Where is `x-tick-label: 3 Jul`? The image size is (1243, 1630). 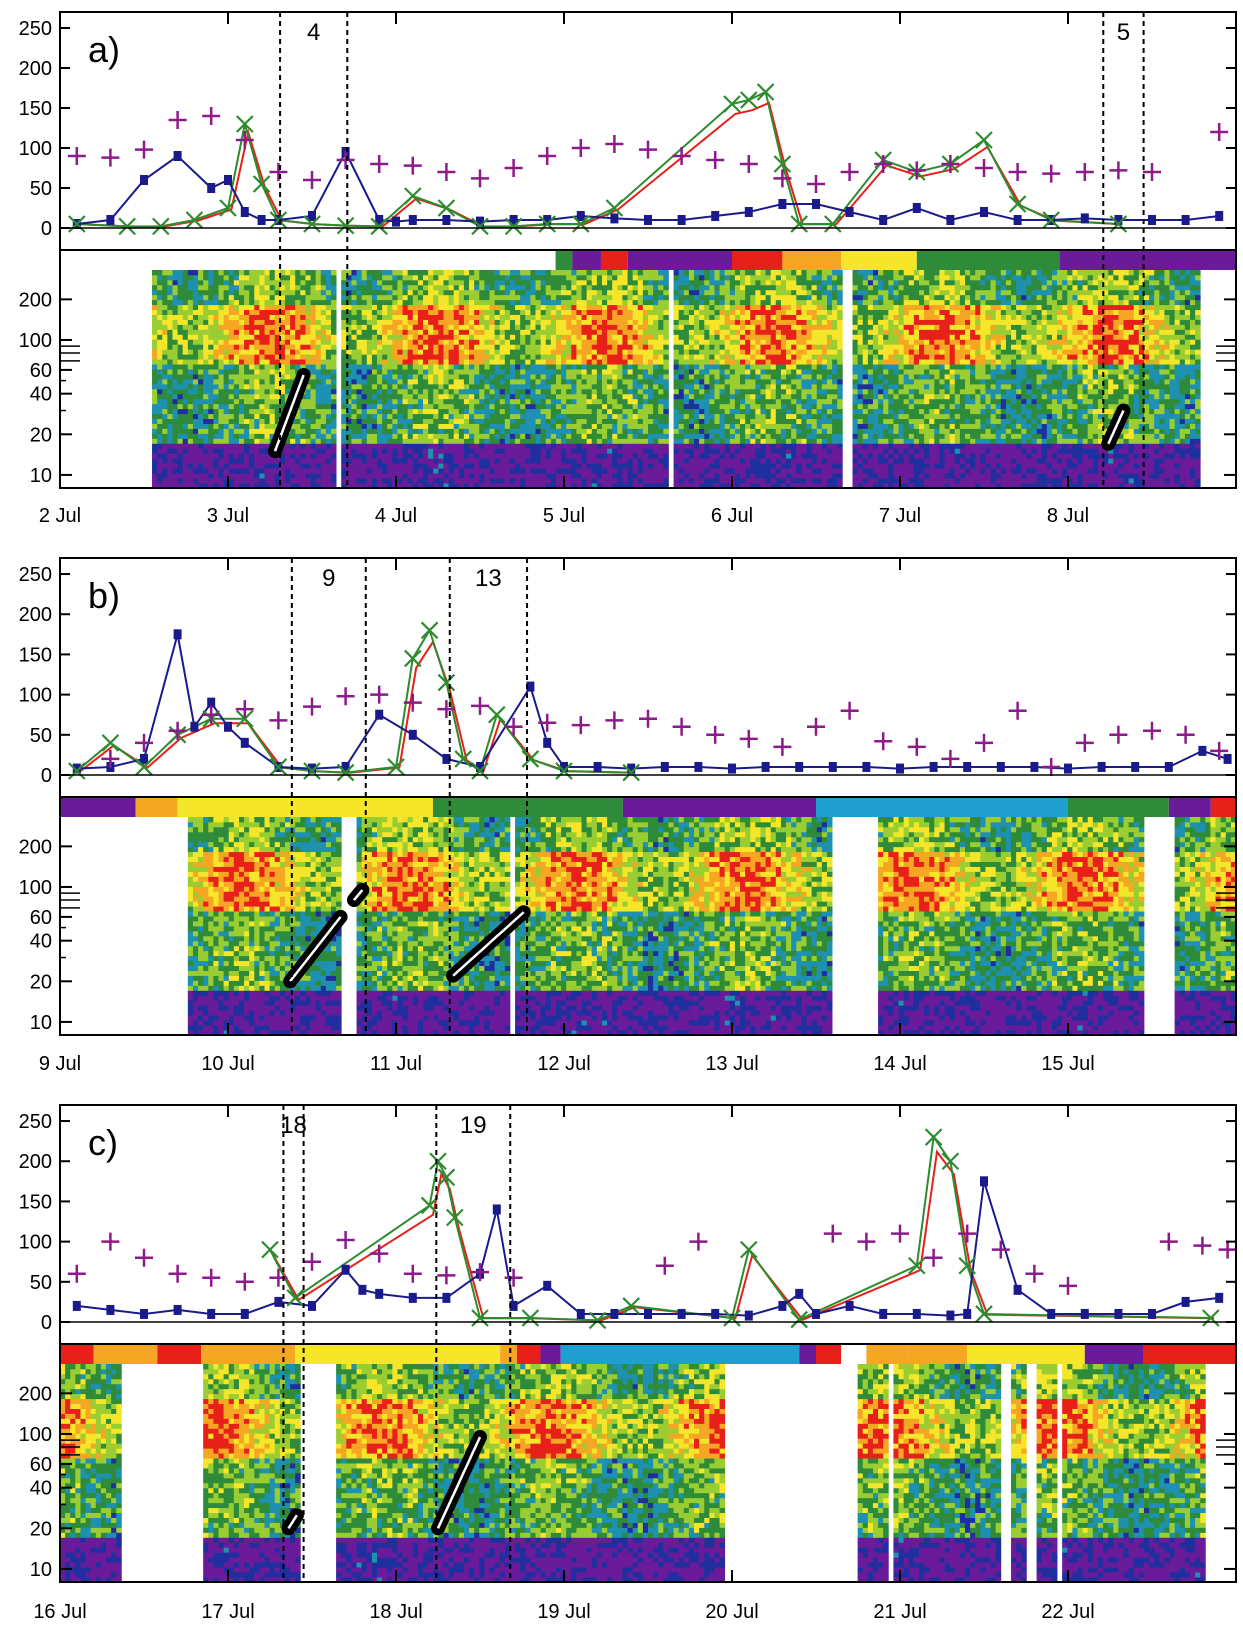
x-tick-label: 3 Jul is located at coordinates (228, 516).